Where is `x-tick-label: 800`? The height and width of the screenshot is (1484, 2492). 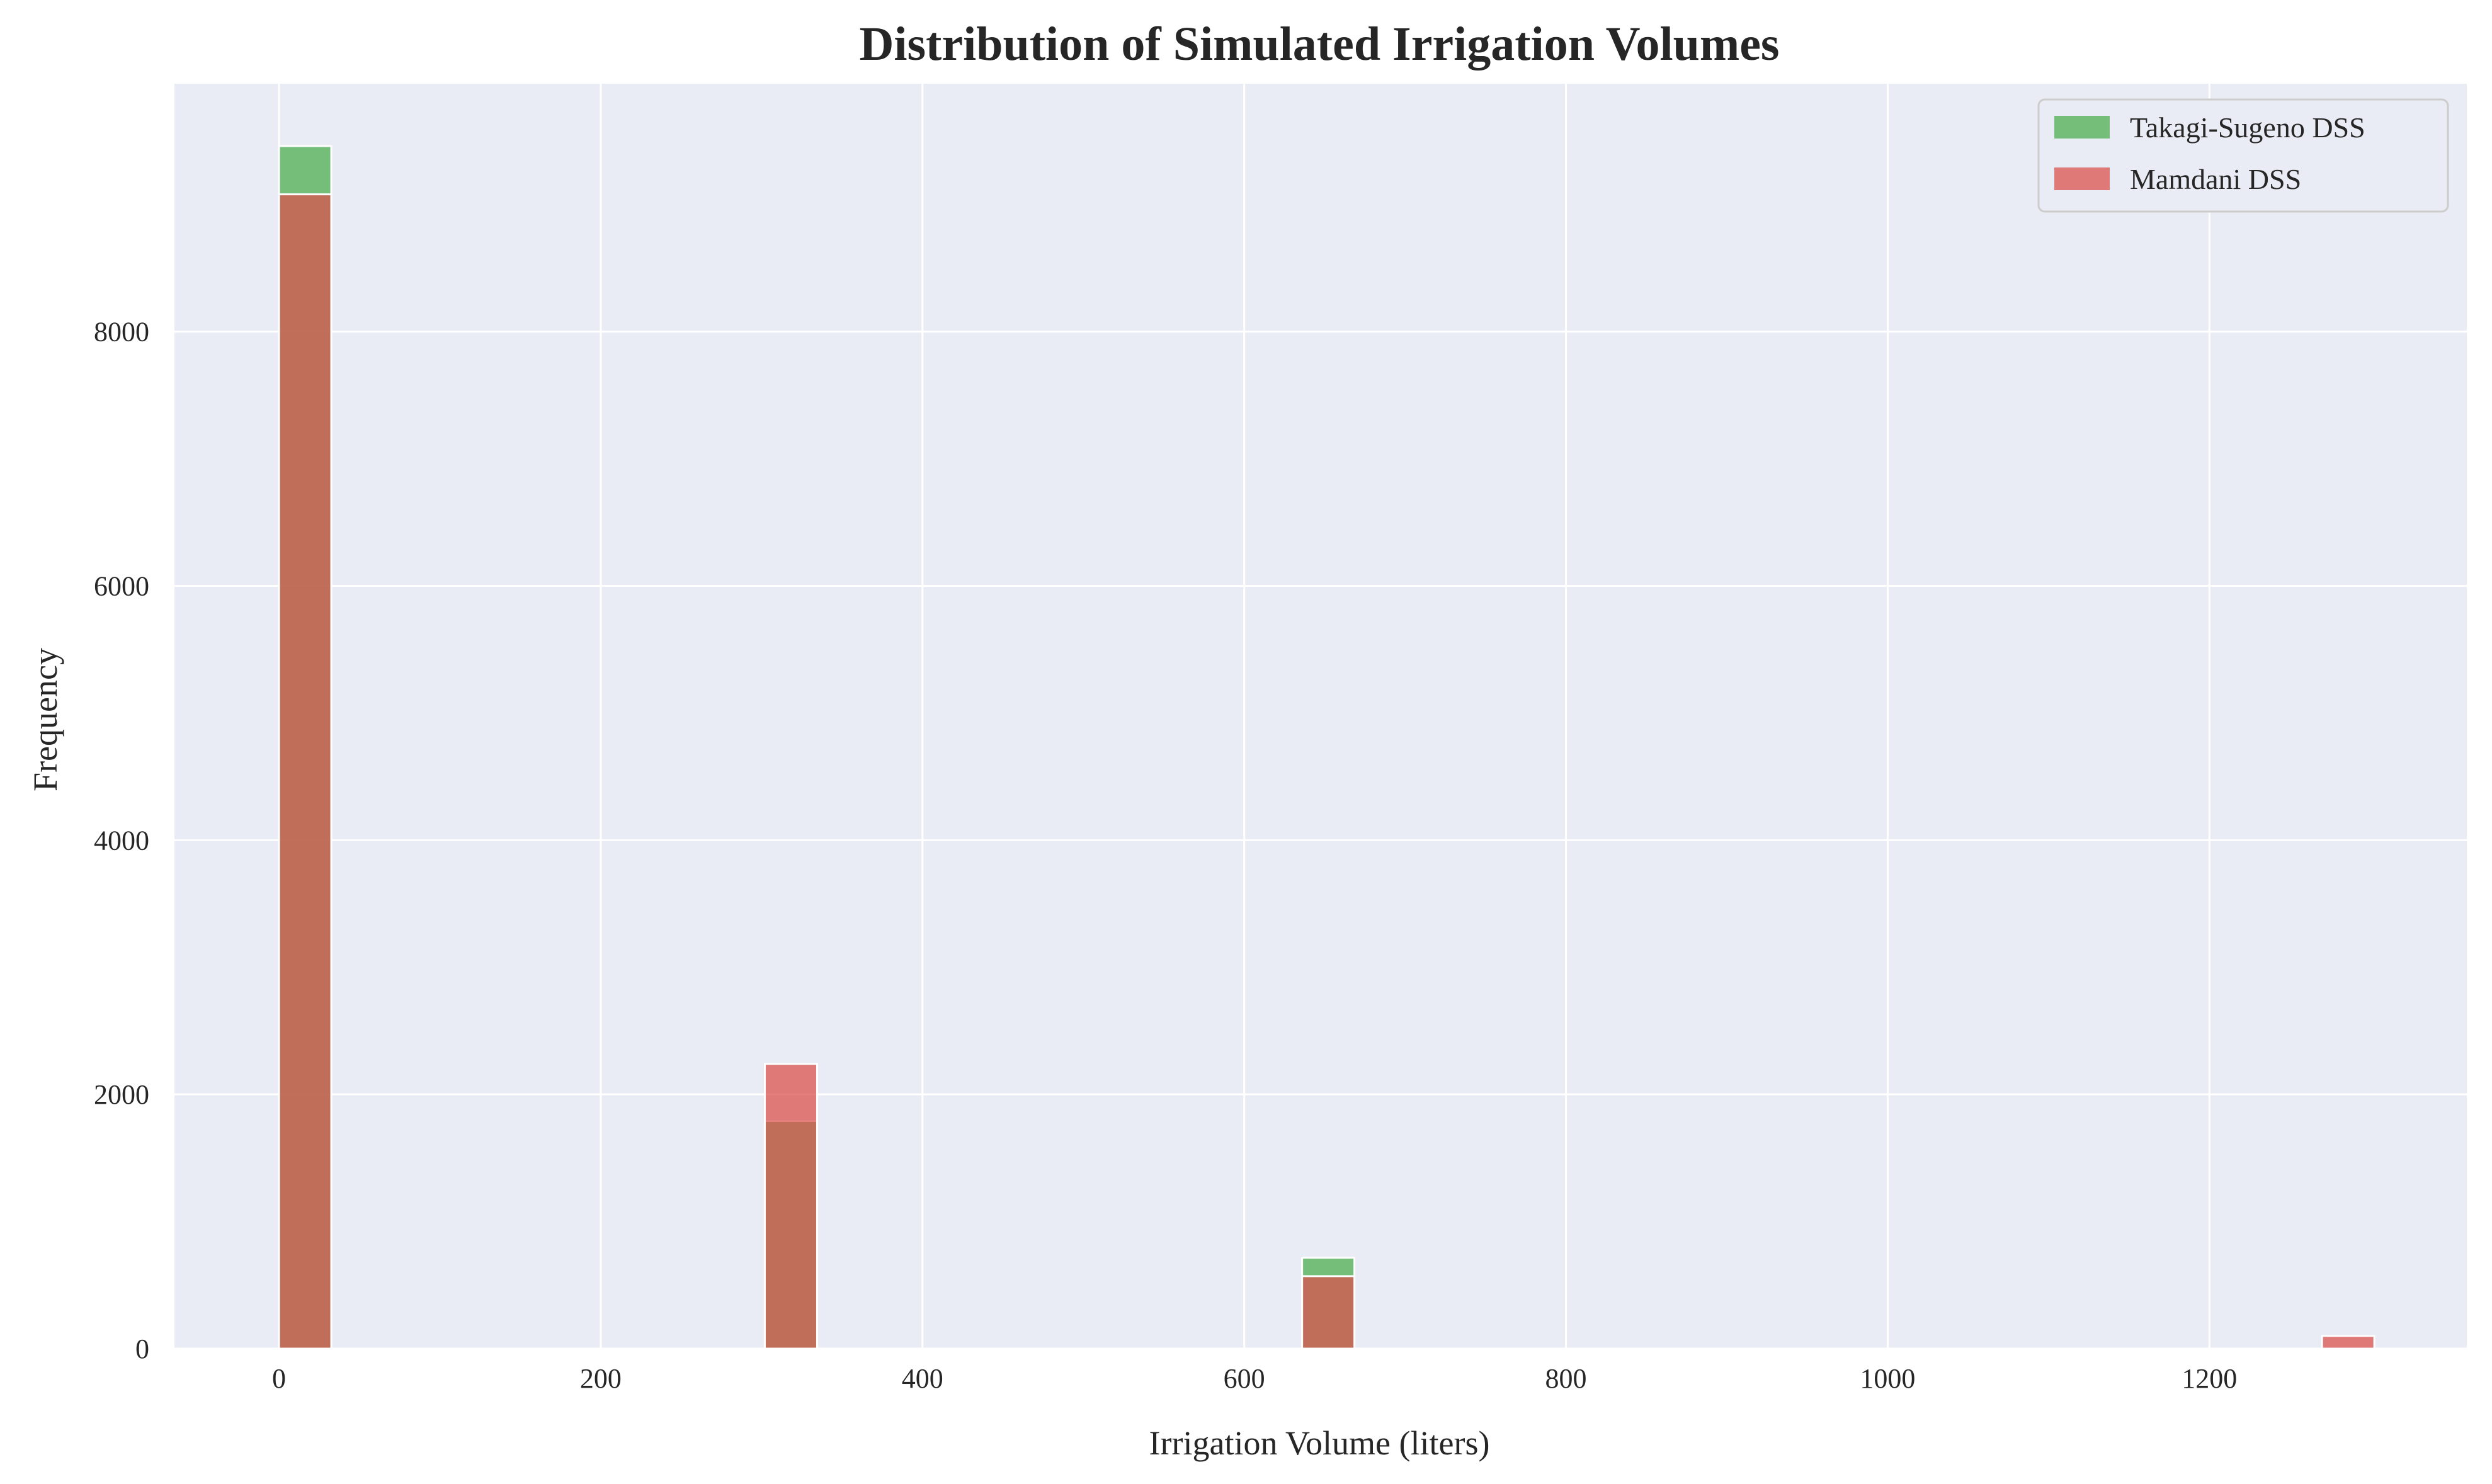 x-tick-label: 800 is located at coordinates (1566, 1379).